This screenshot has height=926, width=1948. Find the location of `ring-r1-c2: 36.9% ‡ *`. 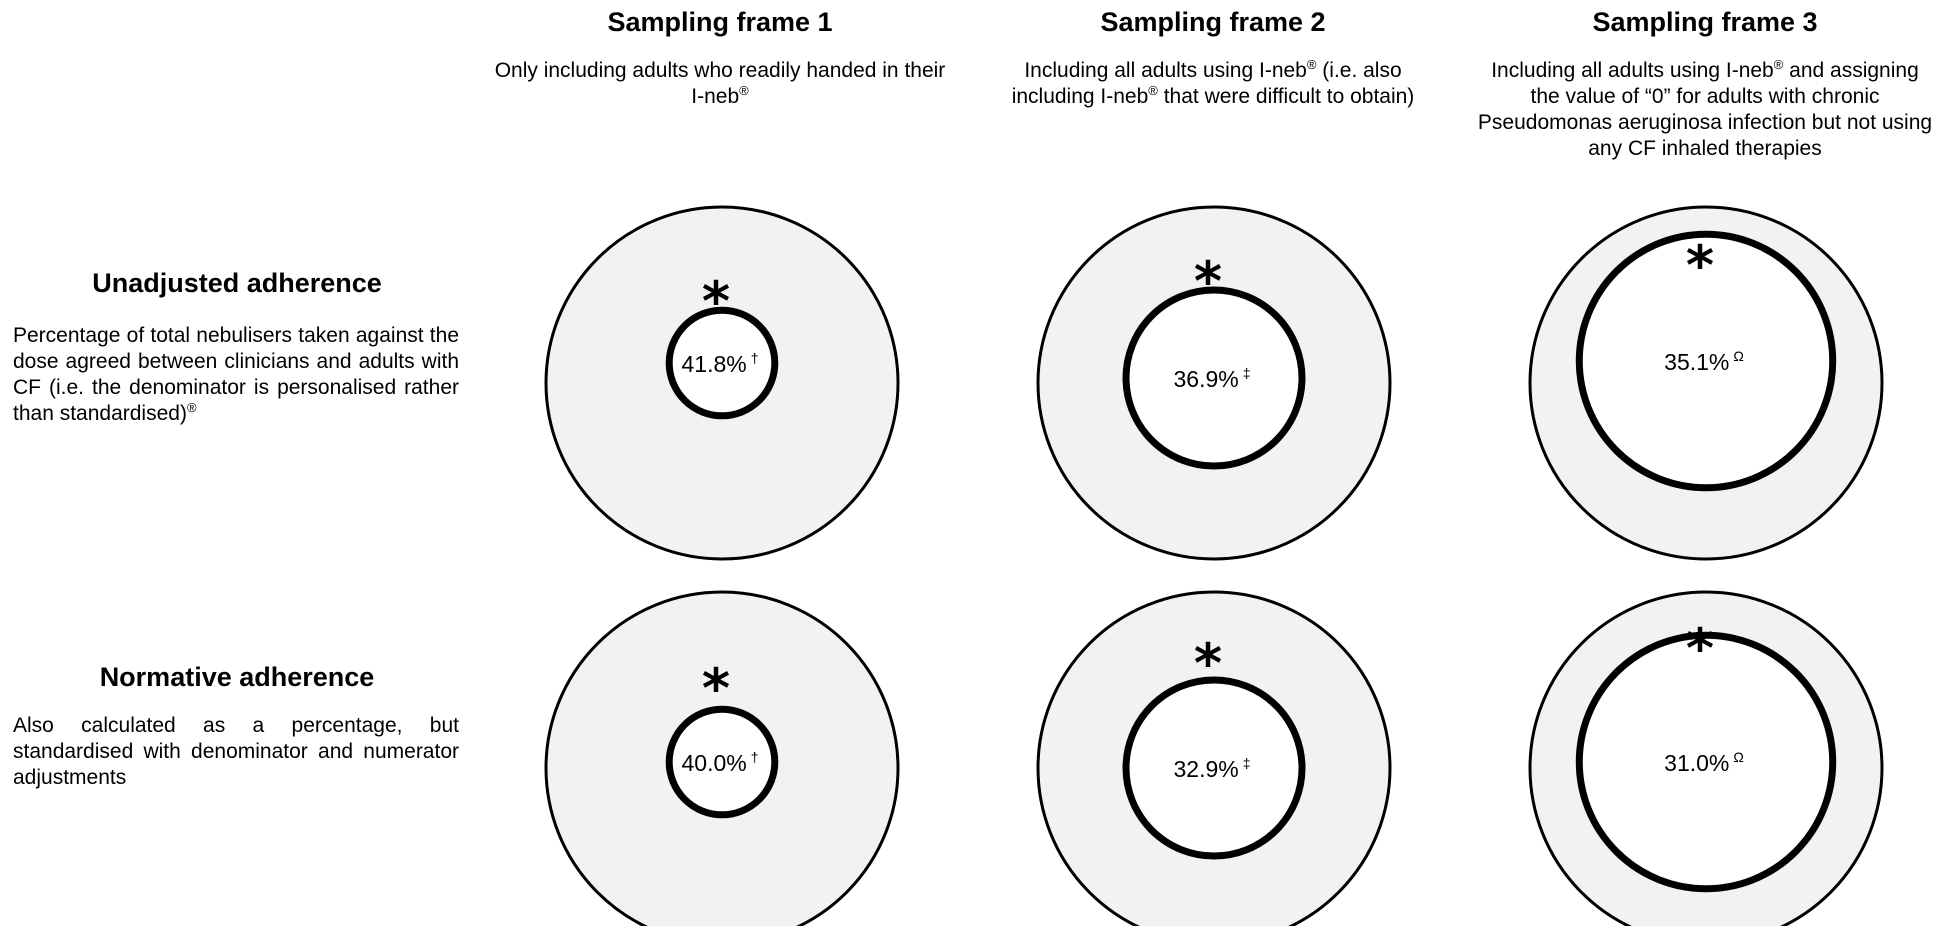

ring-r1-c2: 36.9% ‡ * is located at coordinates (1214, 383).